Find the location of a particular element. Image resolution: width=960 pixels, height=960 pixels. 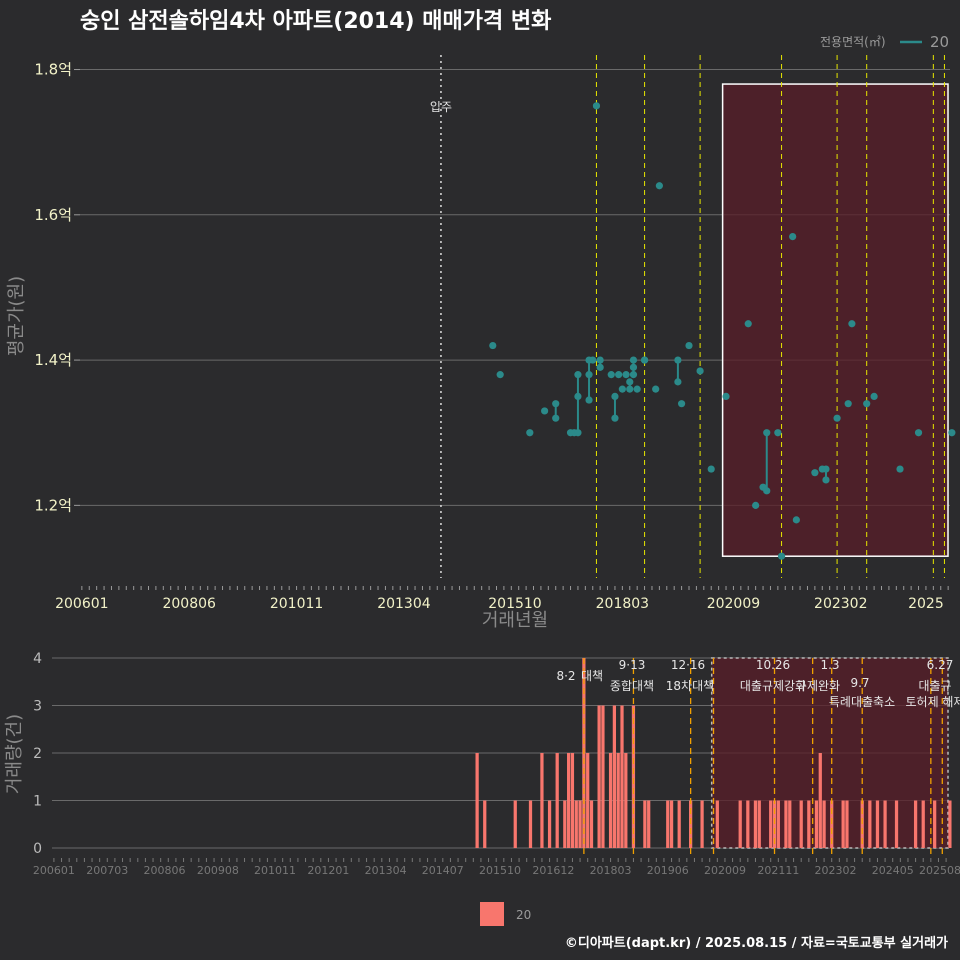

x2-tick-label: 201201 is located at coordinates (328, 870).